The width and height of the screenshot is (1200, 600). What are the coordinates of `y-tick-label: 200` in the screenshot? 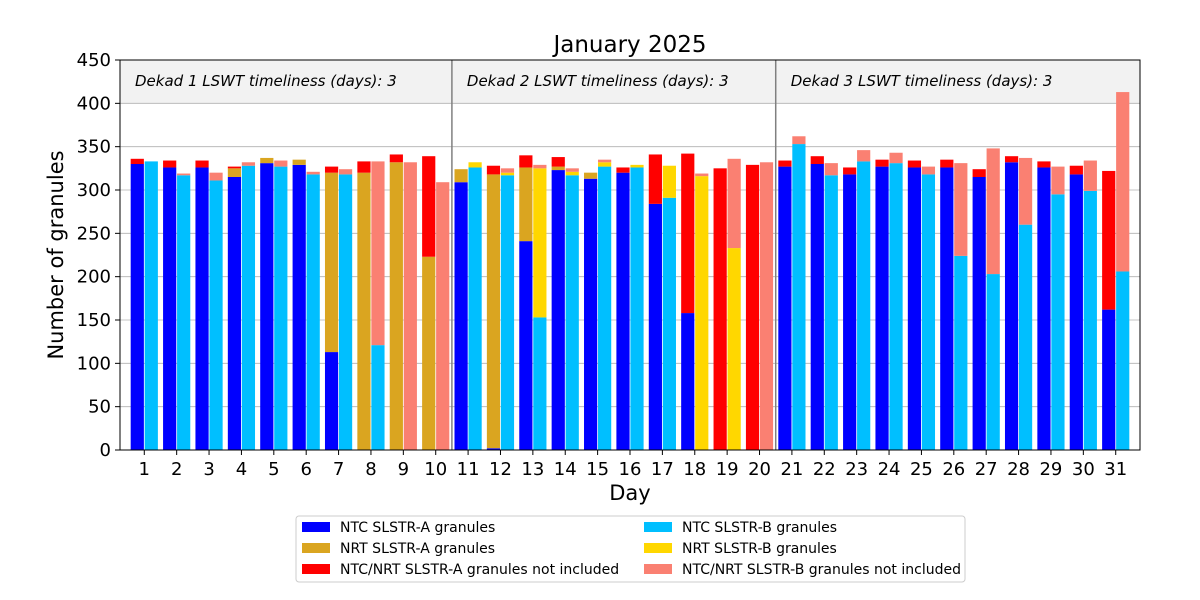 It's located at (94, 277).